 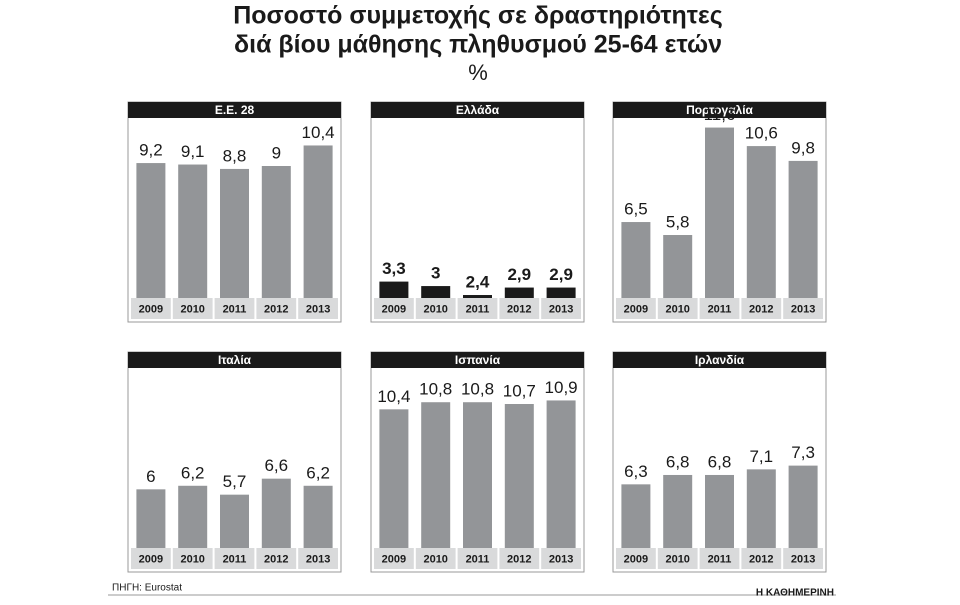 What do you see at coordinates (235, 155) in the screenshot?
I see `value-label: 8,8` at bounding box center [235, 155].